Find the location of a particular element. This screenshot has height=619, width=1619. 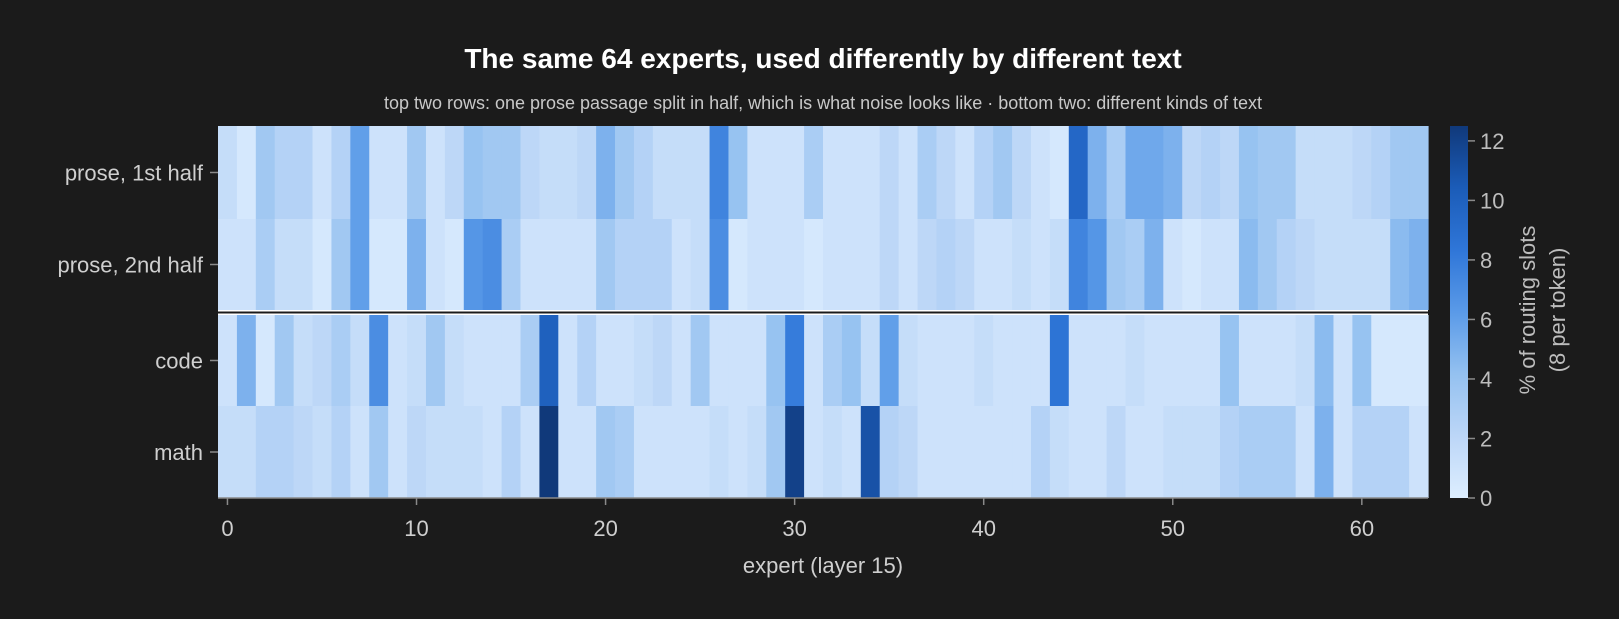

colorbar-label: % of routing slots (8 per token) is located at coordinates (1542, 310).